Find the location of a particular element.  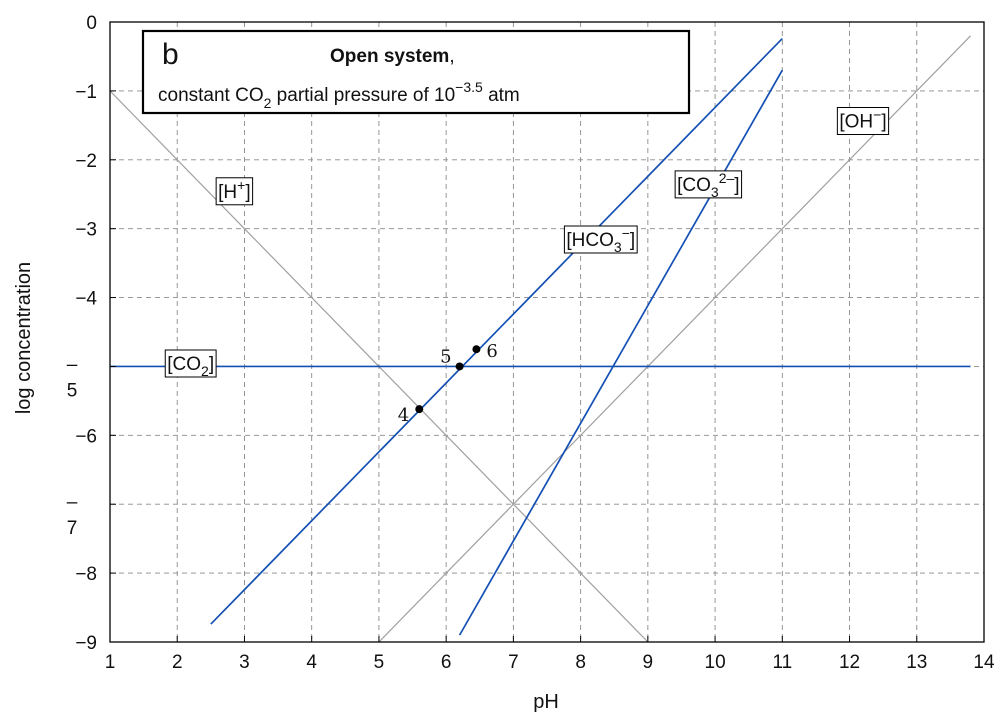

x-tick-label: 2 is located at coordinates (177, 662).